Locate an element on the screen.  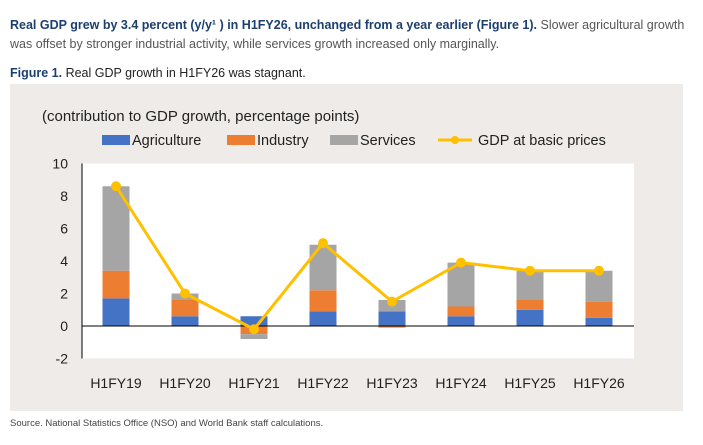
figure-title: Real GDP growth in H1FY26 was stagnant. is located at coordinates (184, 73).